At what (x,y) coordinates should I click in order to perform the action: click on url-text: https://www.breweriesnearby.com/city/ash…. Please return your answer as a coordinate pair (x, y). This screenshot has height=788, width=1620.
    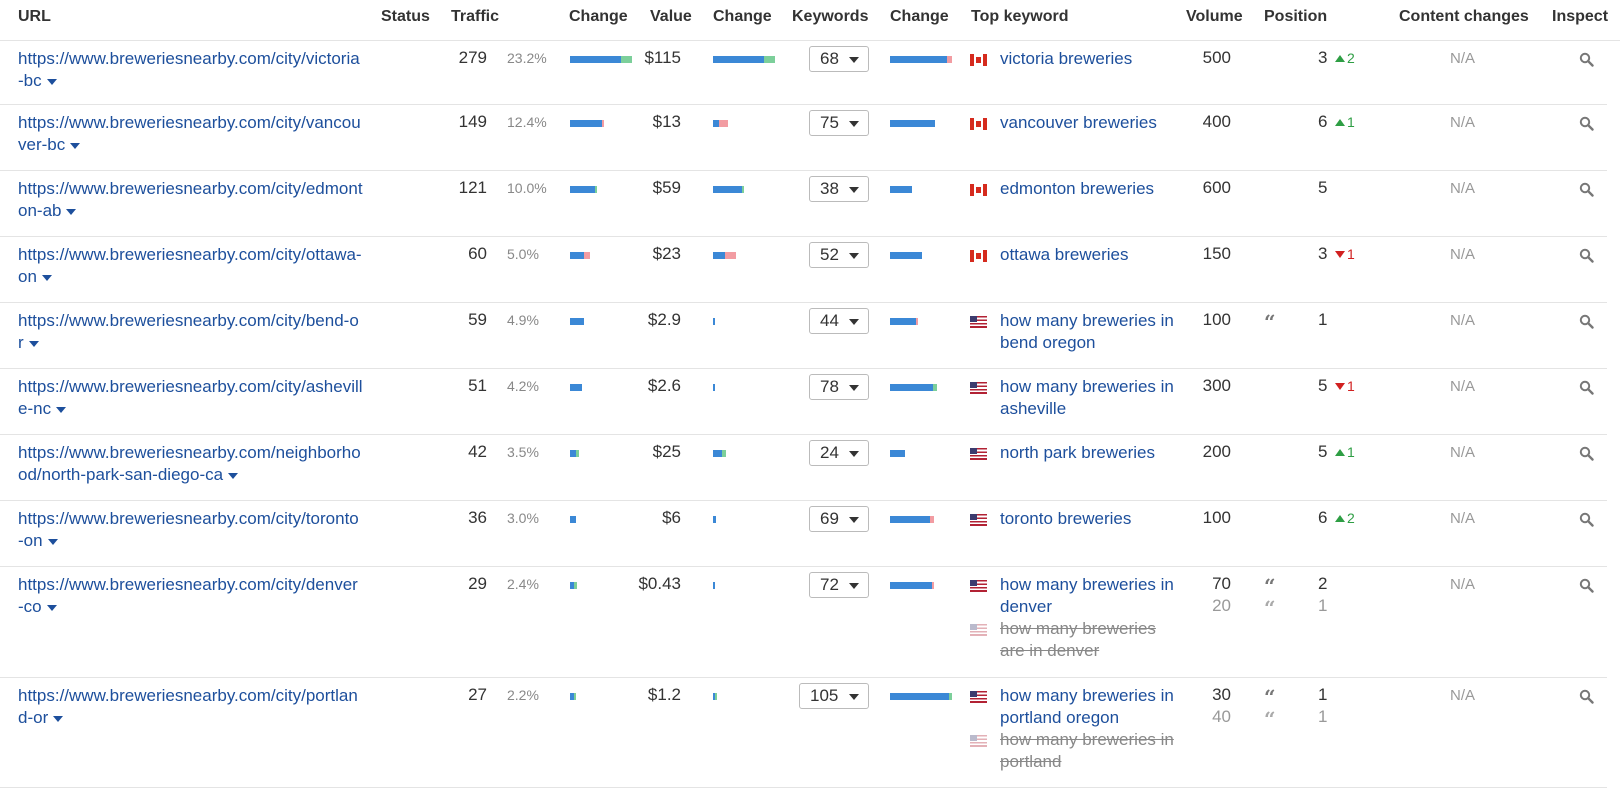
    Looking at the image, I should click on (190, 397).